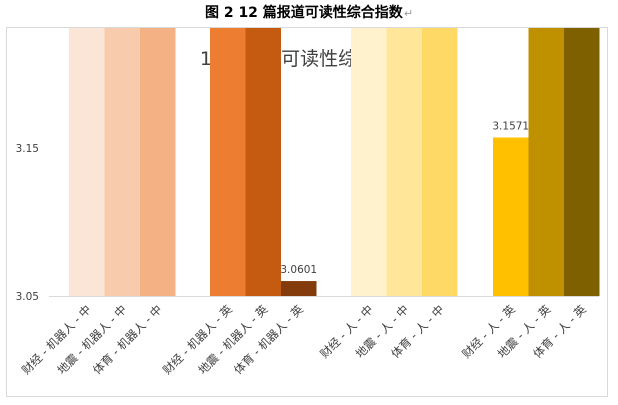 This screenshot has height=405, width=618. I want to click on data-label: 3.1571, so click(510, 126).